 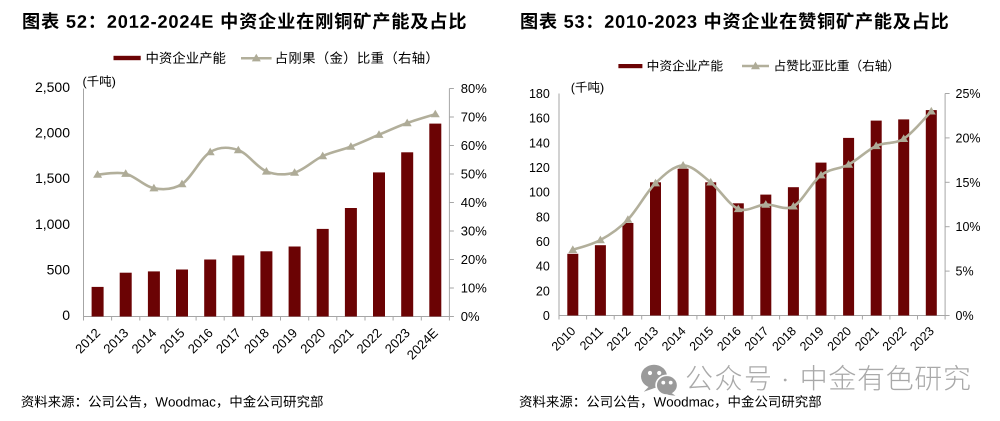 I want to click on svg-text: 20, so click(x=543, y=291).